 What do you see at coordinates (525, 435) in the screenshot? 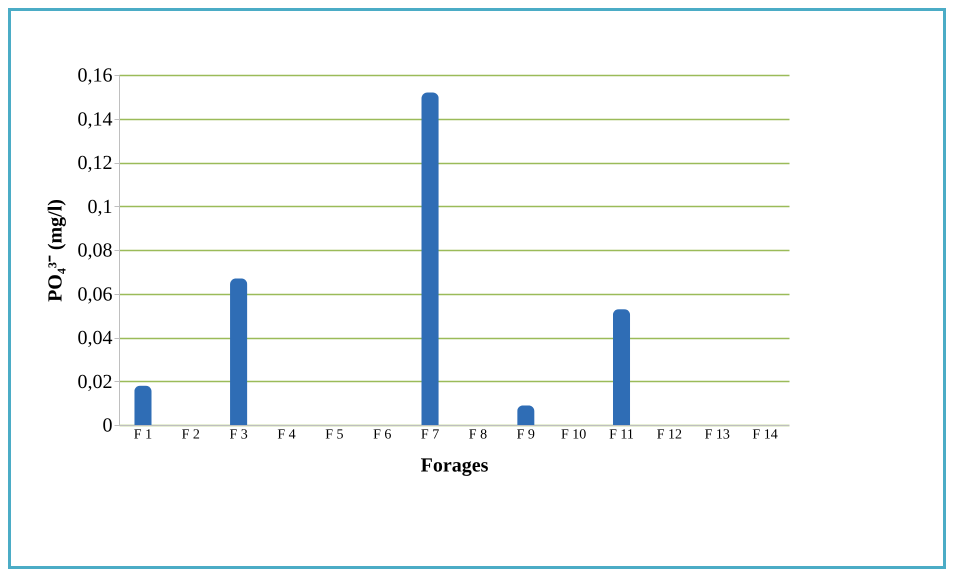
I see `x-tick-label: F 9` at bounding box center [525, 435].